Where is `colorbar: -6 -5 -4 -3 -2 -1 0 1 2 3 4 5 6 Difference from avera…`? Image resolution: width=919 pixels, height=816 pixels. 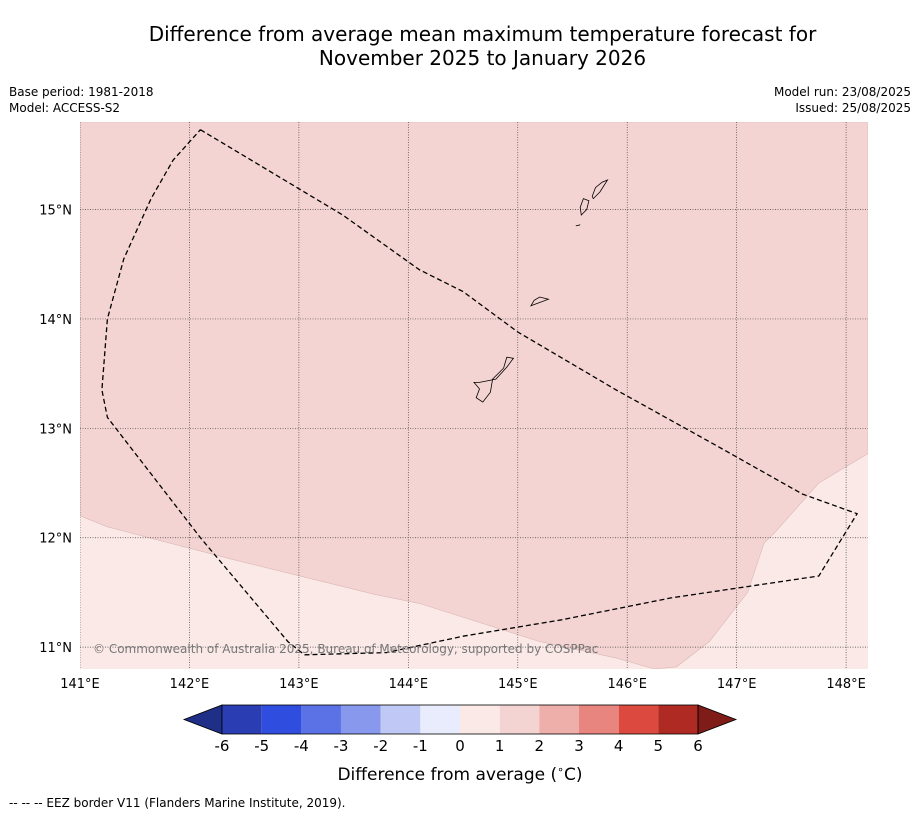 colorbar: -6 -5 -4 -3 -2 -1 0 1 2 3 4 5 6 Difference from avera… is located at coordinates (460, 744).